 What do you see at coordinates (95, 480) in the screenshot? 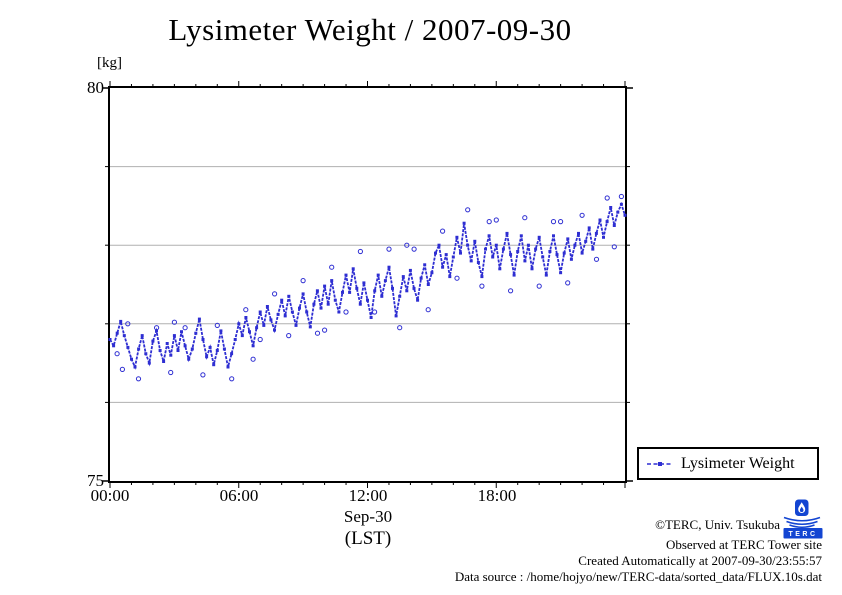
I see `y-axis-min-label: 75` at bounding box center [95, 480].